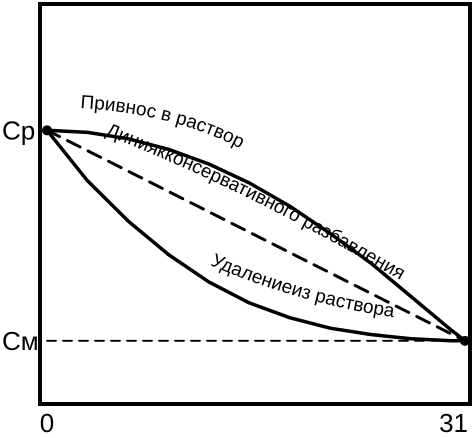 Image resolution: width=476 pixels, height=438 pixels. What do you see at coordinates (47, 423) in the screenshot?
I see `x-tick-label-0: 0` at bounding box center [47, 423].